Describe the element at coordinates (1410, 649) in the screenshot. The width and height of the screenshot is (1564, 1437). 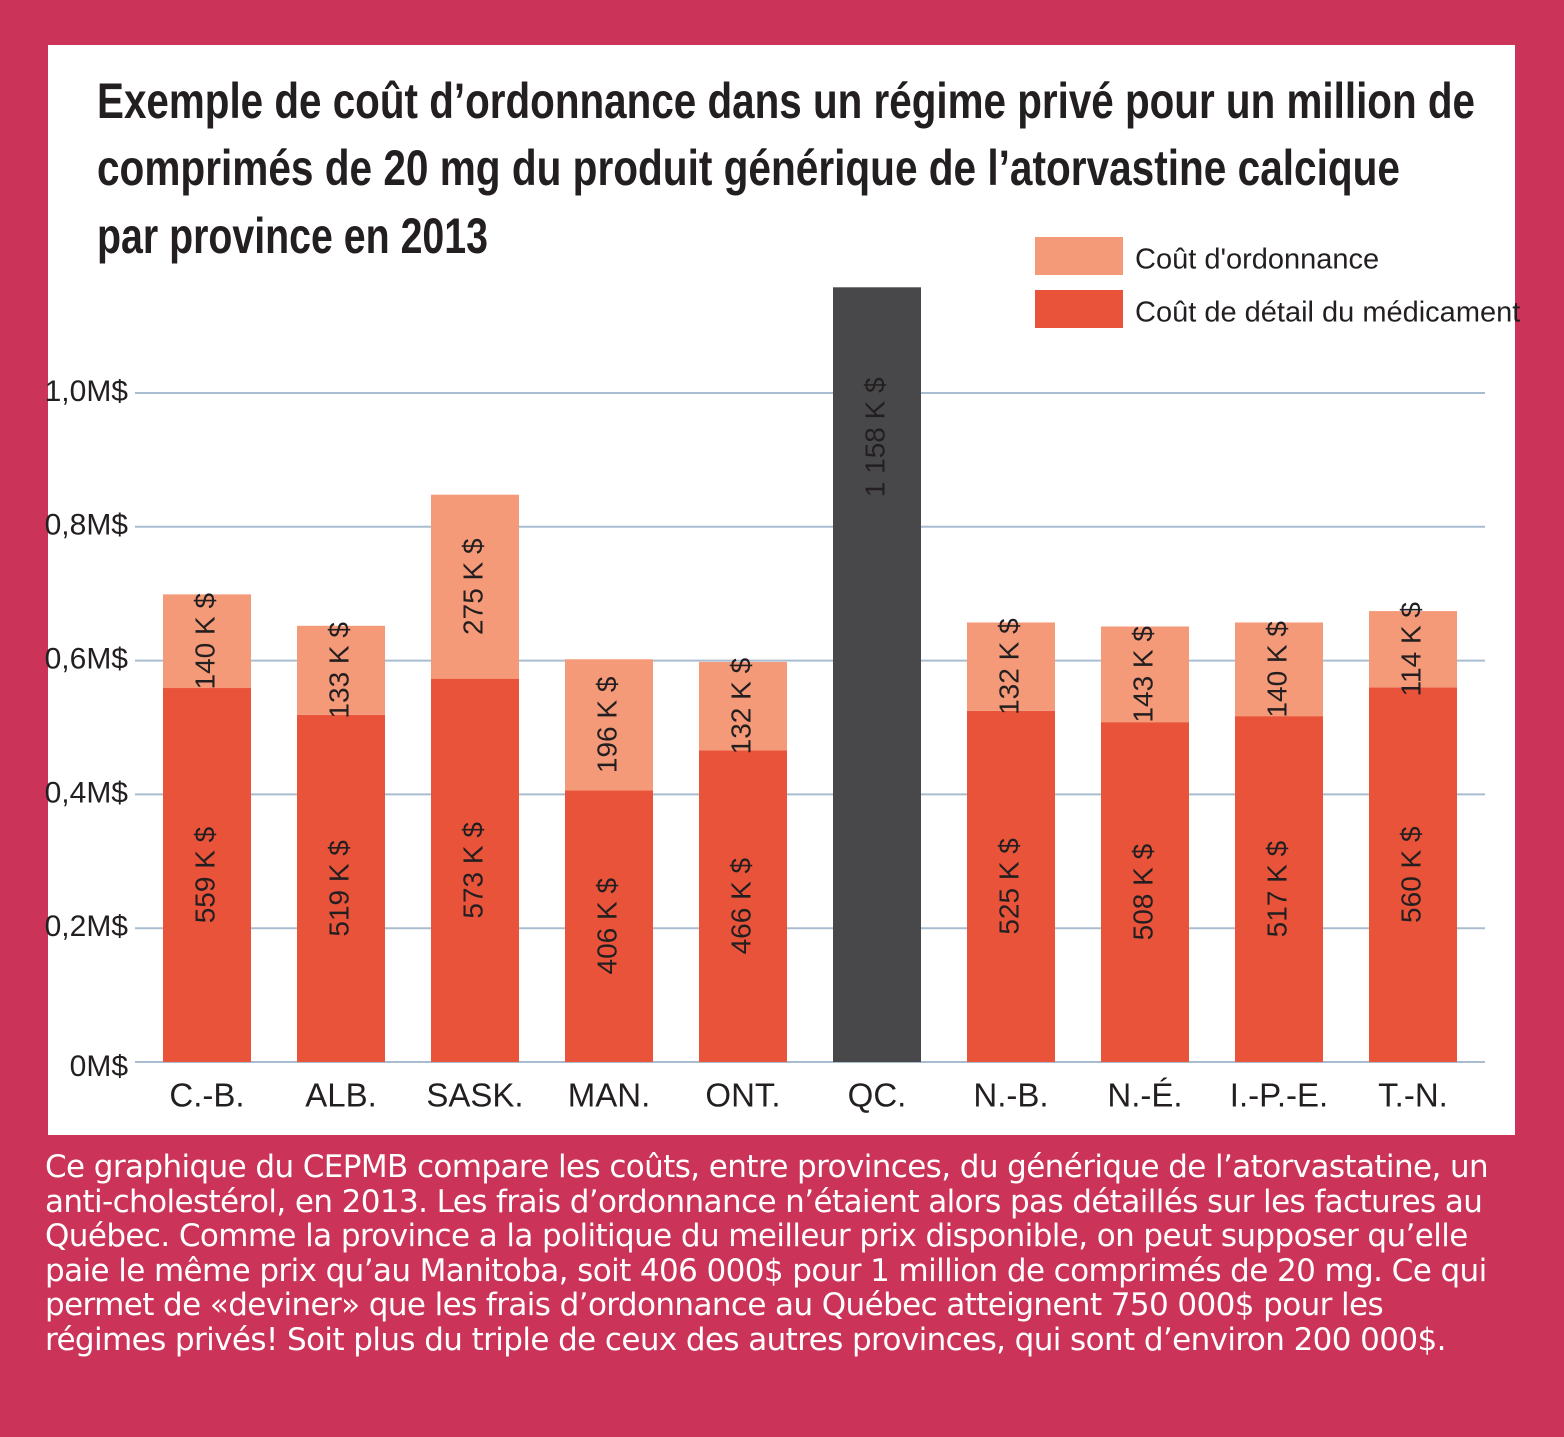
I see `value-label: 114 K $` at that location.